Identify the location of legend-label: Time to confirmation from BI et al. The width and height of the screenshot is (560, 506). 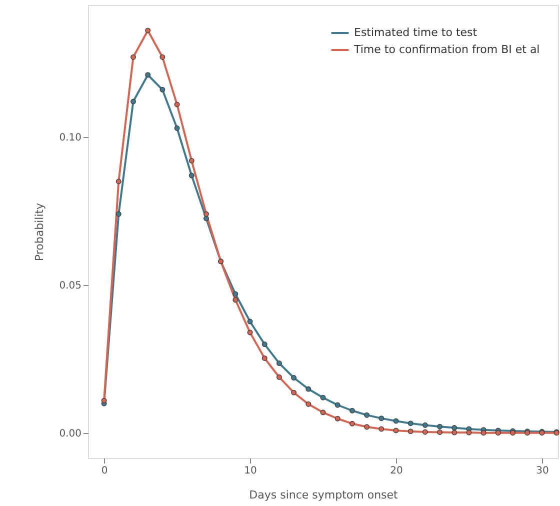
(446, 49).